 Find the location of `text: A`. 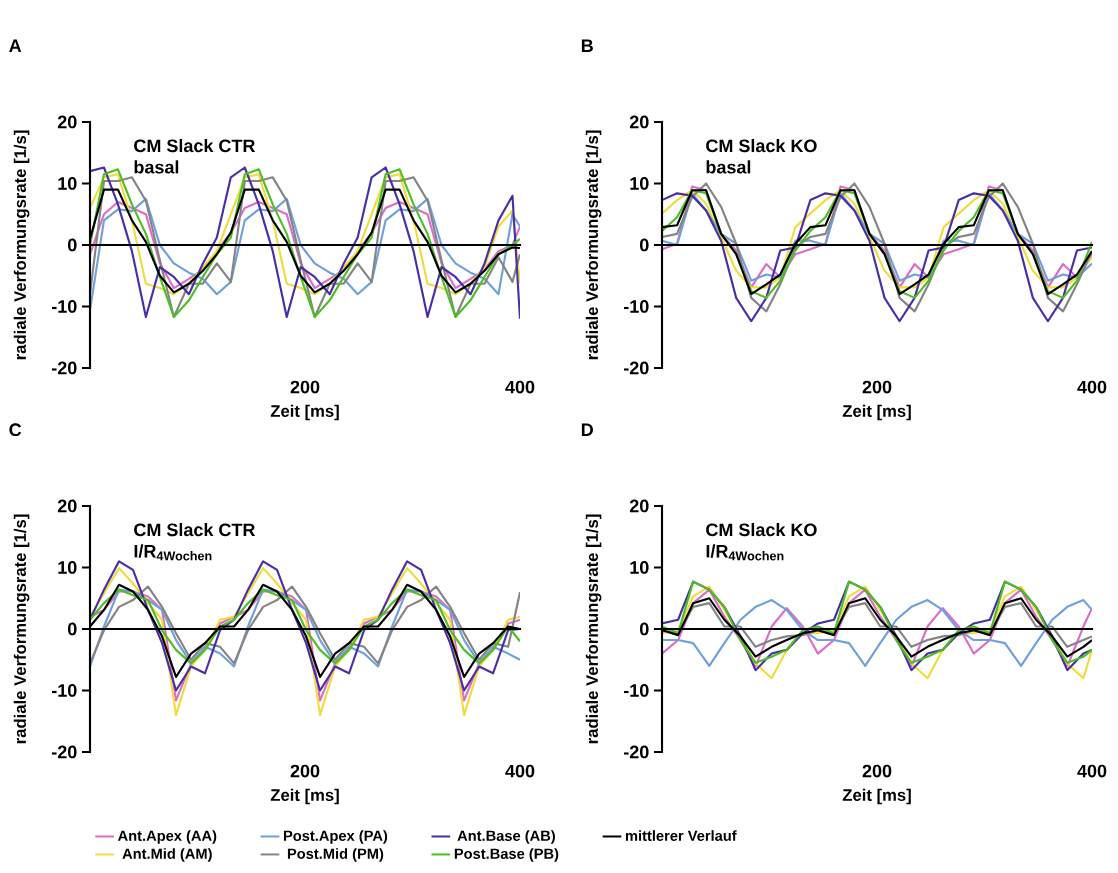

text: A is located at coordinates (15, 45).